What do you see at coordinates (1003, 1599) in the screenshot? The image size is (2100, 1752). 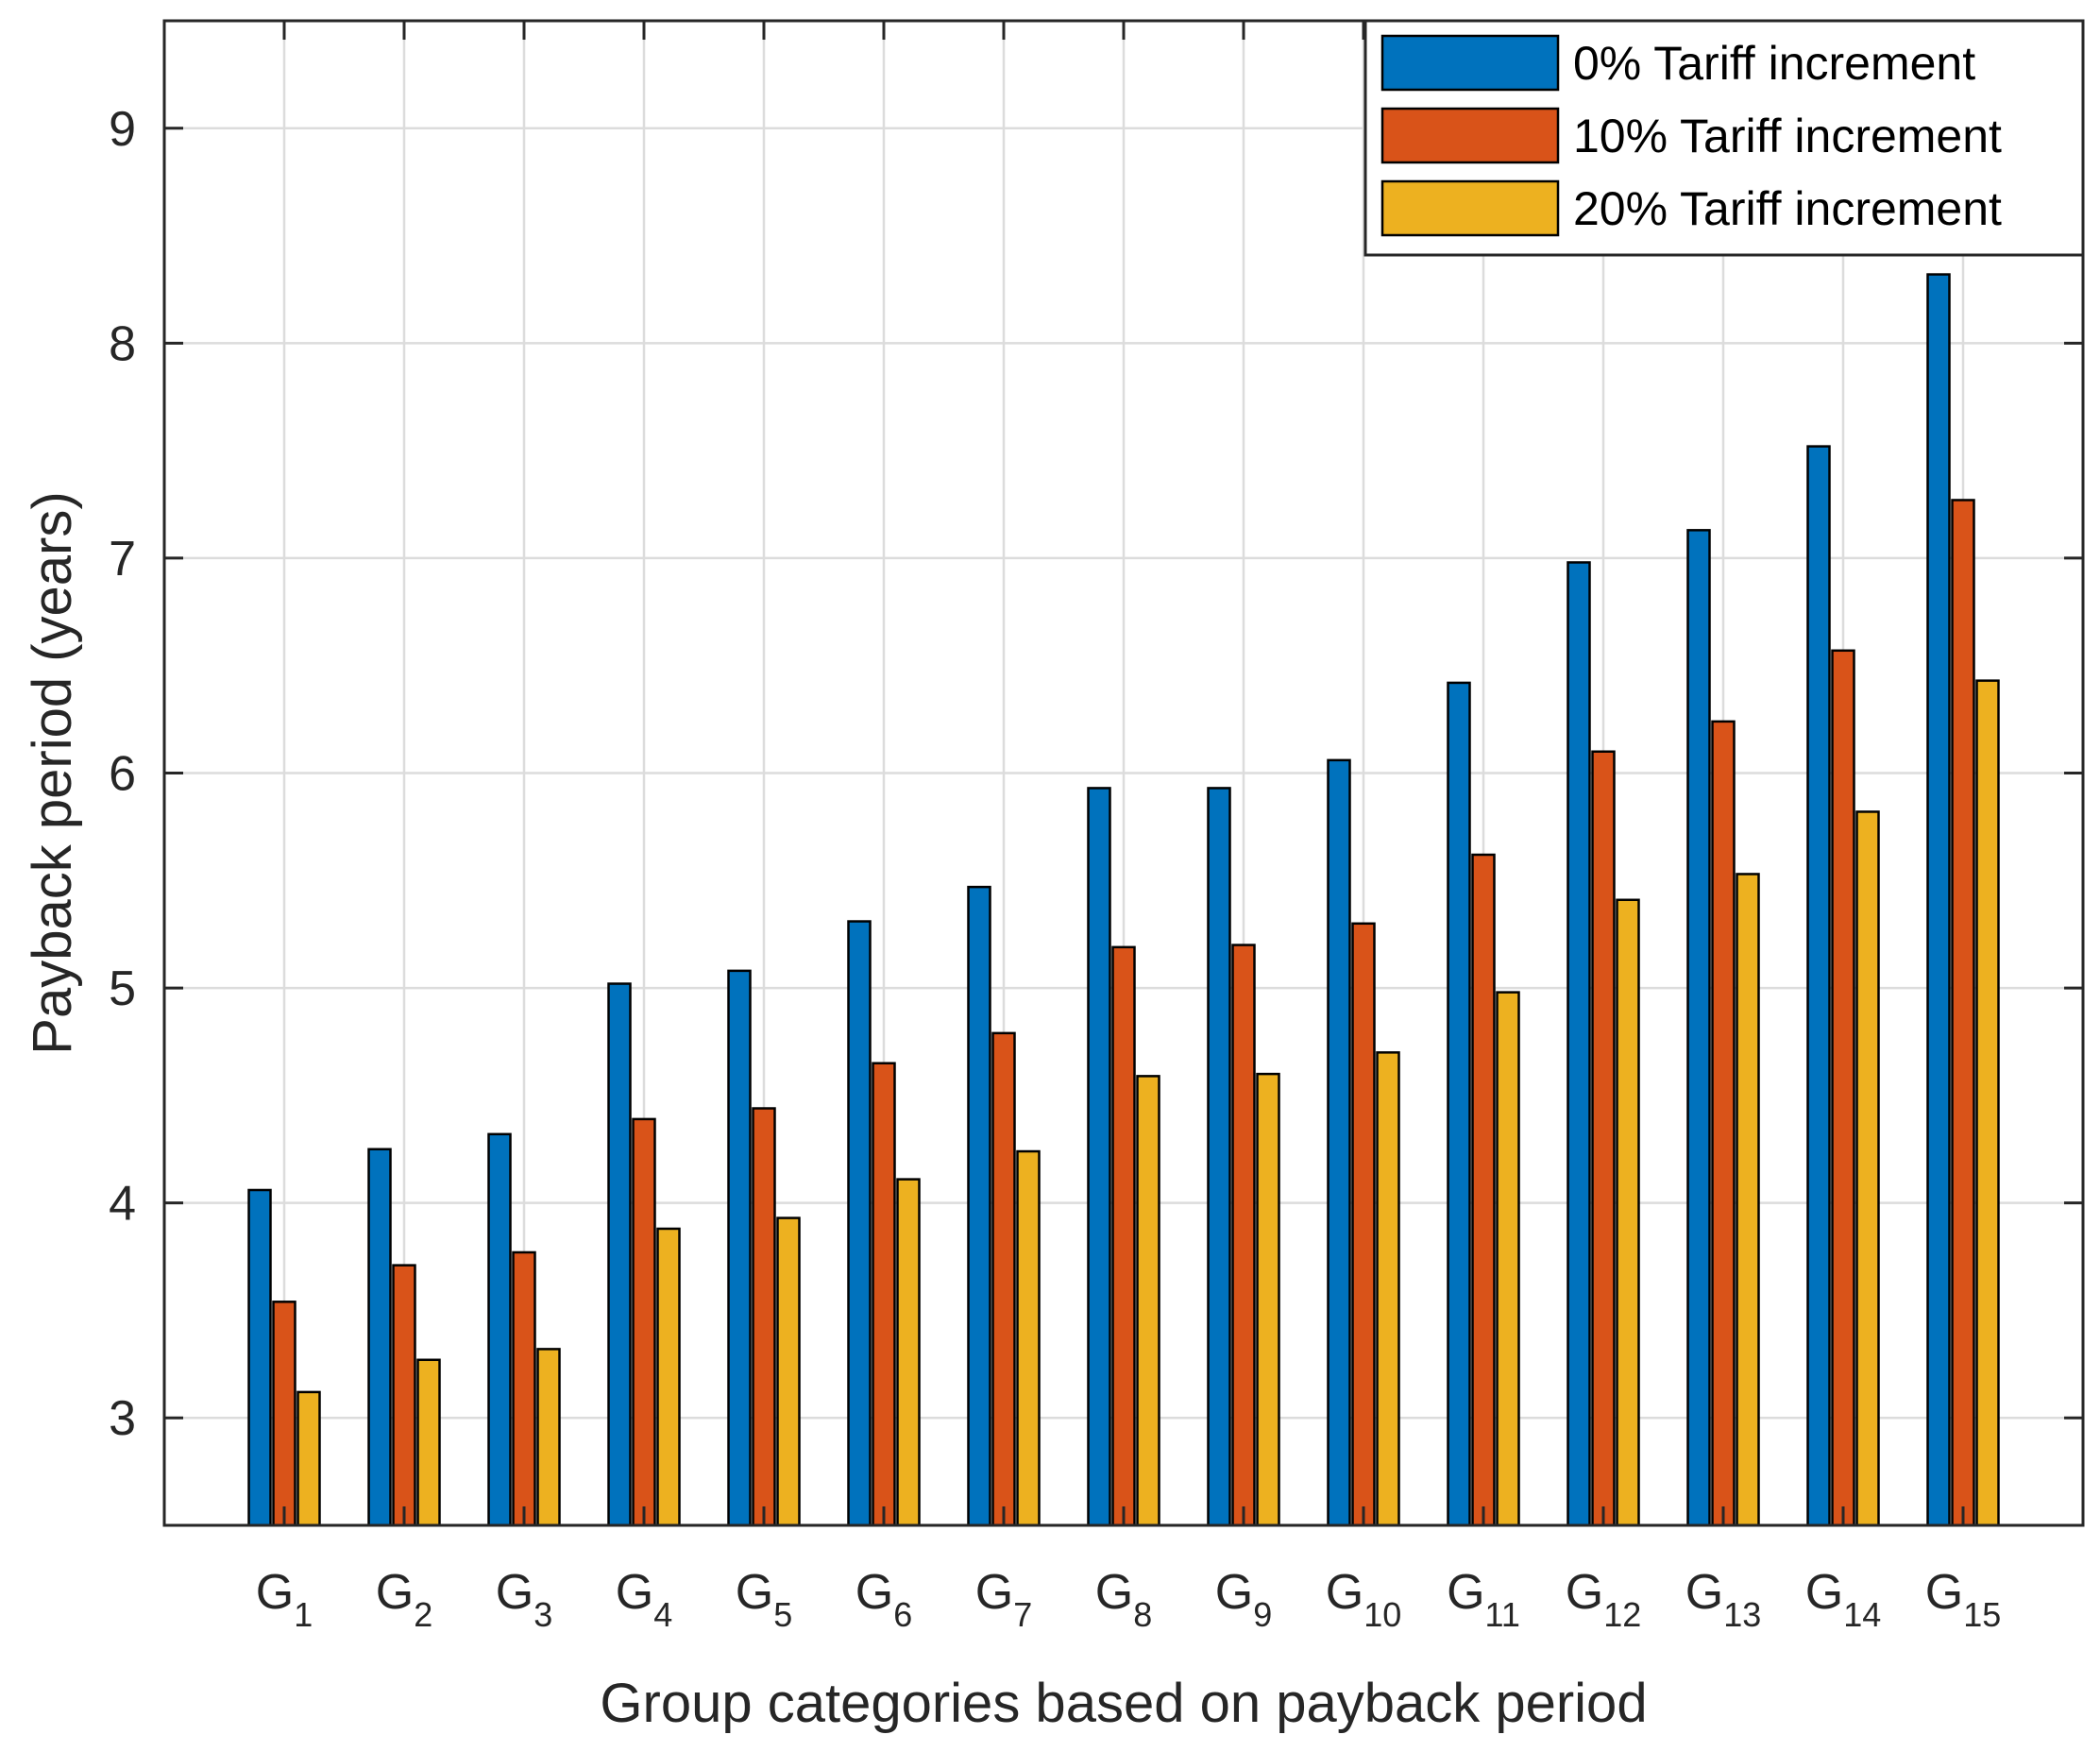 I see `x-tick-label: G7` at bounding box center [1003, 1599].